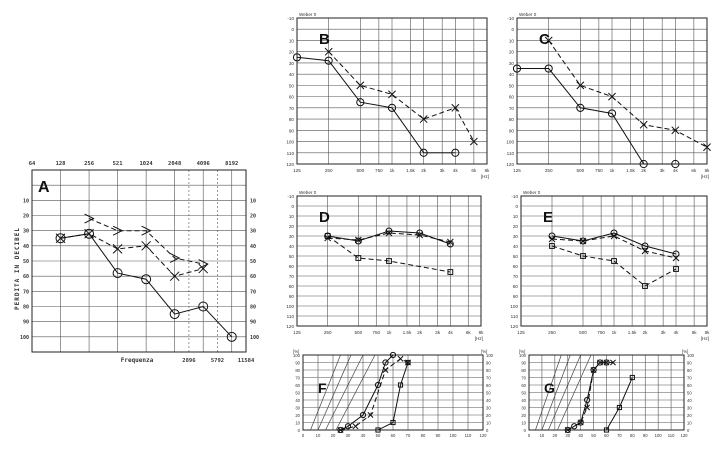  What do you see at coordinates (408, 435) in the screenshot?
I see `x-tick-label: 70` at bounding box center [408, 435].